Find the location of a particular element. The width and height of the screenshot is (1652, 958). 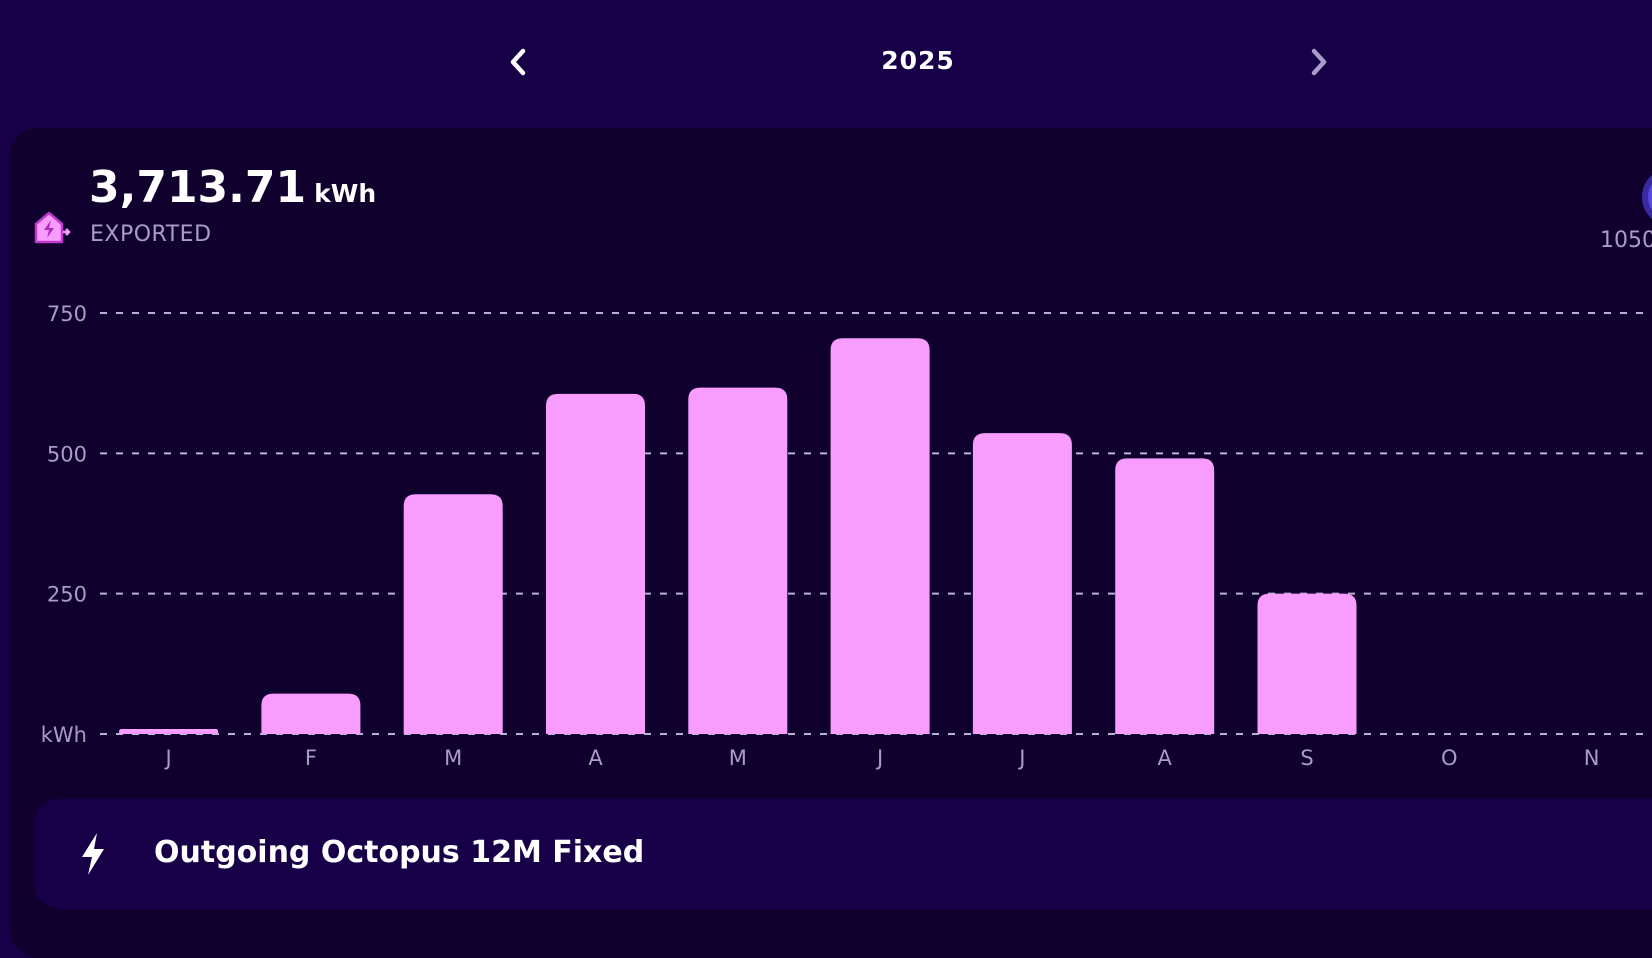

x-tick-label: S is located at coordinates (1306, 758).